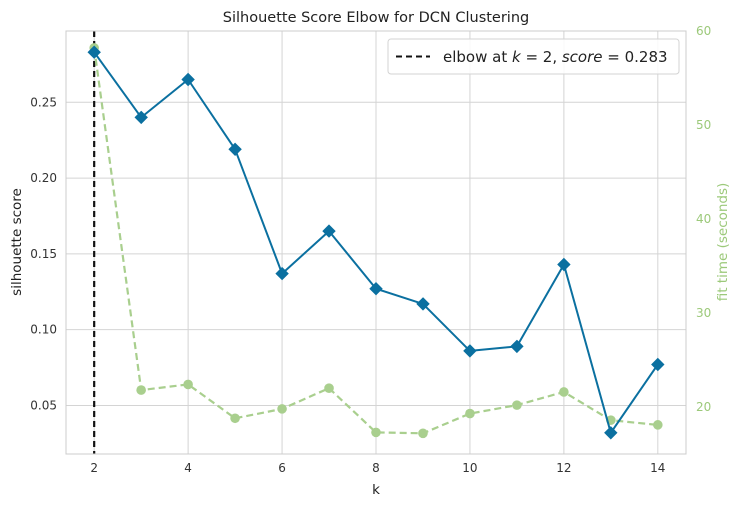 The width and height of the screenshot is (741, 507). Describe the element at coordinates (477, 57) in the screenshot. I see `legend-prefix: elbow at` at that location.